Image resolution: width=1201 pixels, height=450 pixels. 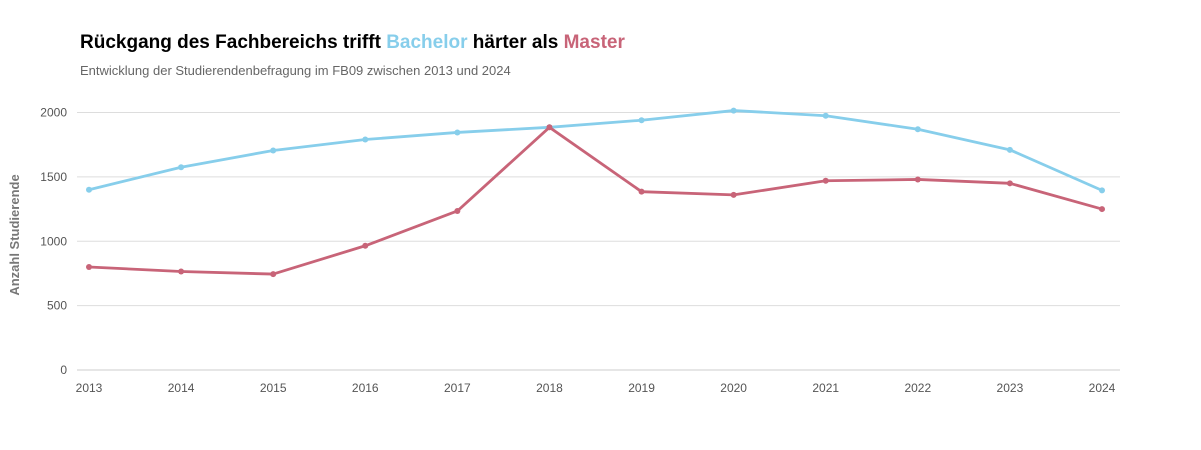 I want to click on x-tick-label: 2014, so click(x=181, y=388).